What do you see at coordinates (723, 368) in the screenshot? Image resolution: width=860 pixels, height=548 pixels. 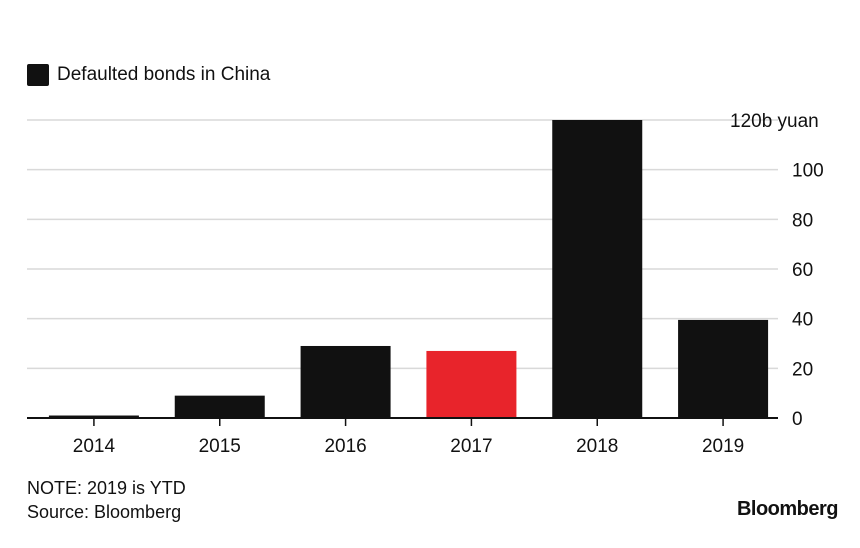 I see `bar-2019` at bounding box center [723, 368].